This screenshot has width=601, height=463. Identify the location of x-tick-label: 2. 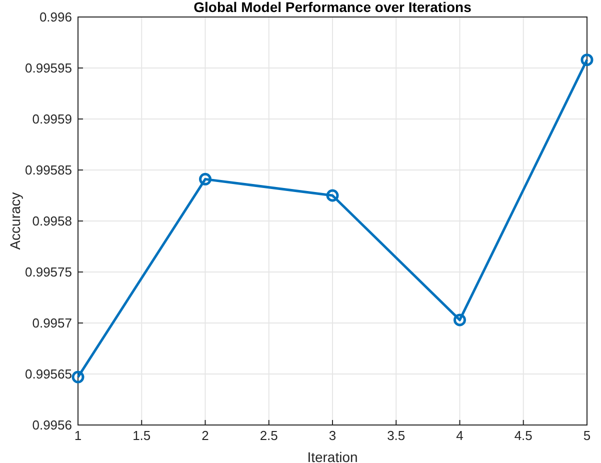
(205, 435).